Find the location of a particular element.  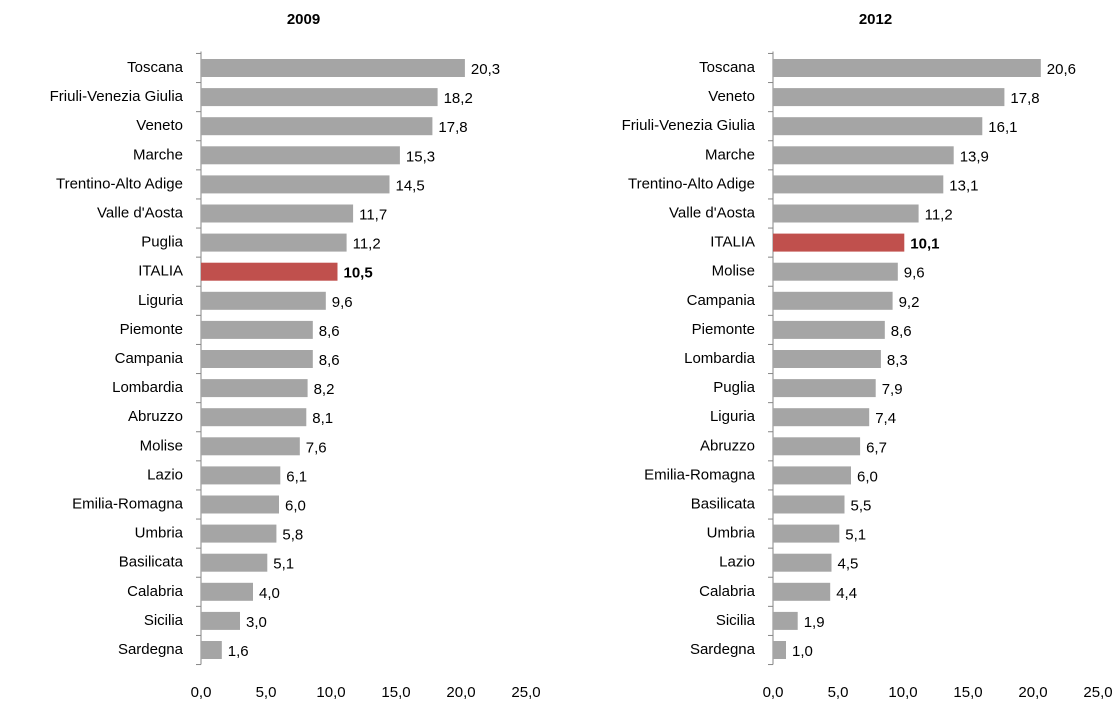

value-label: 3,0 is located at coordinates (256, 622).